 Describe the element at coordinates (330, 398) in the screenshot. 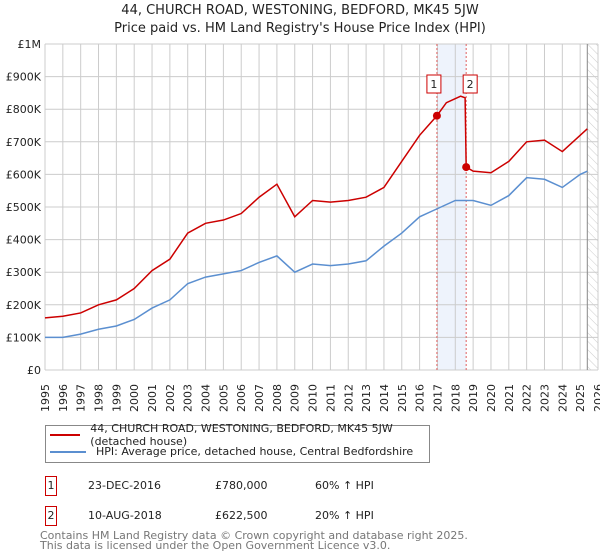

I see `x-tick-label: 2011` at that location.